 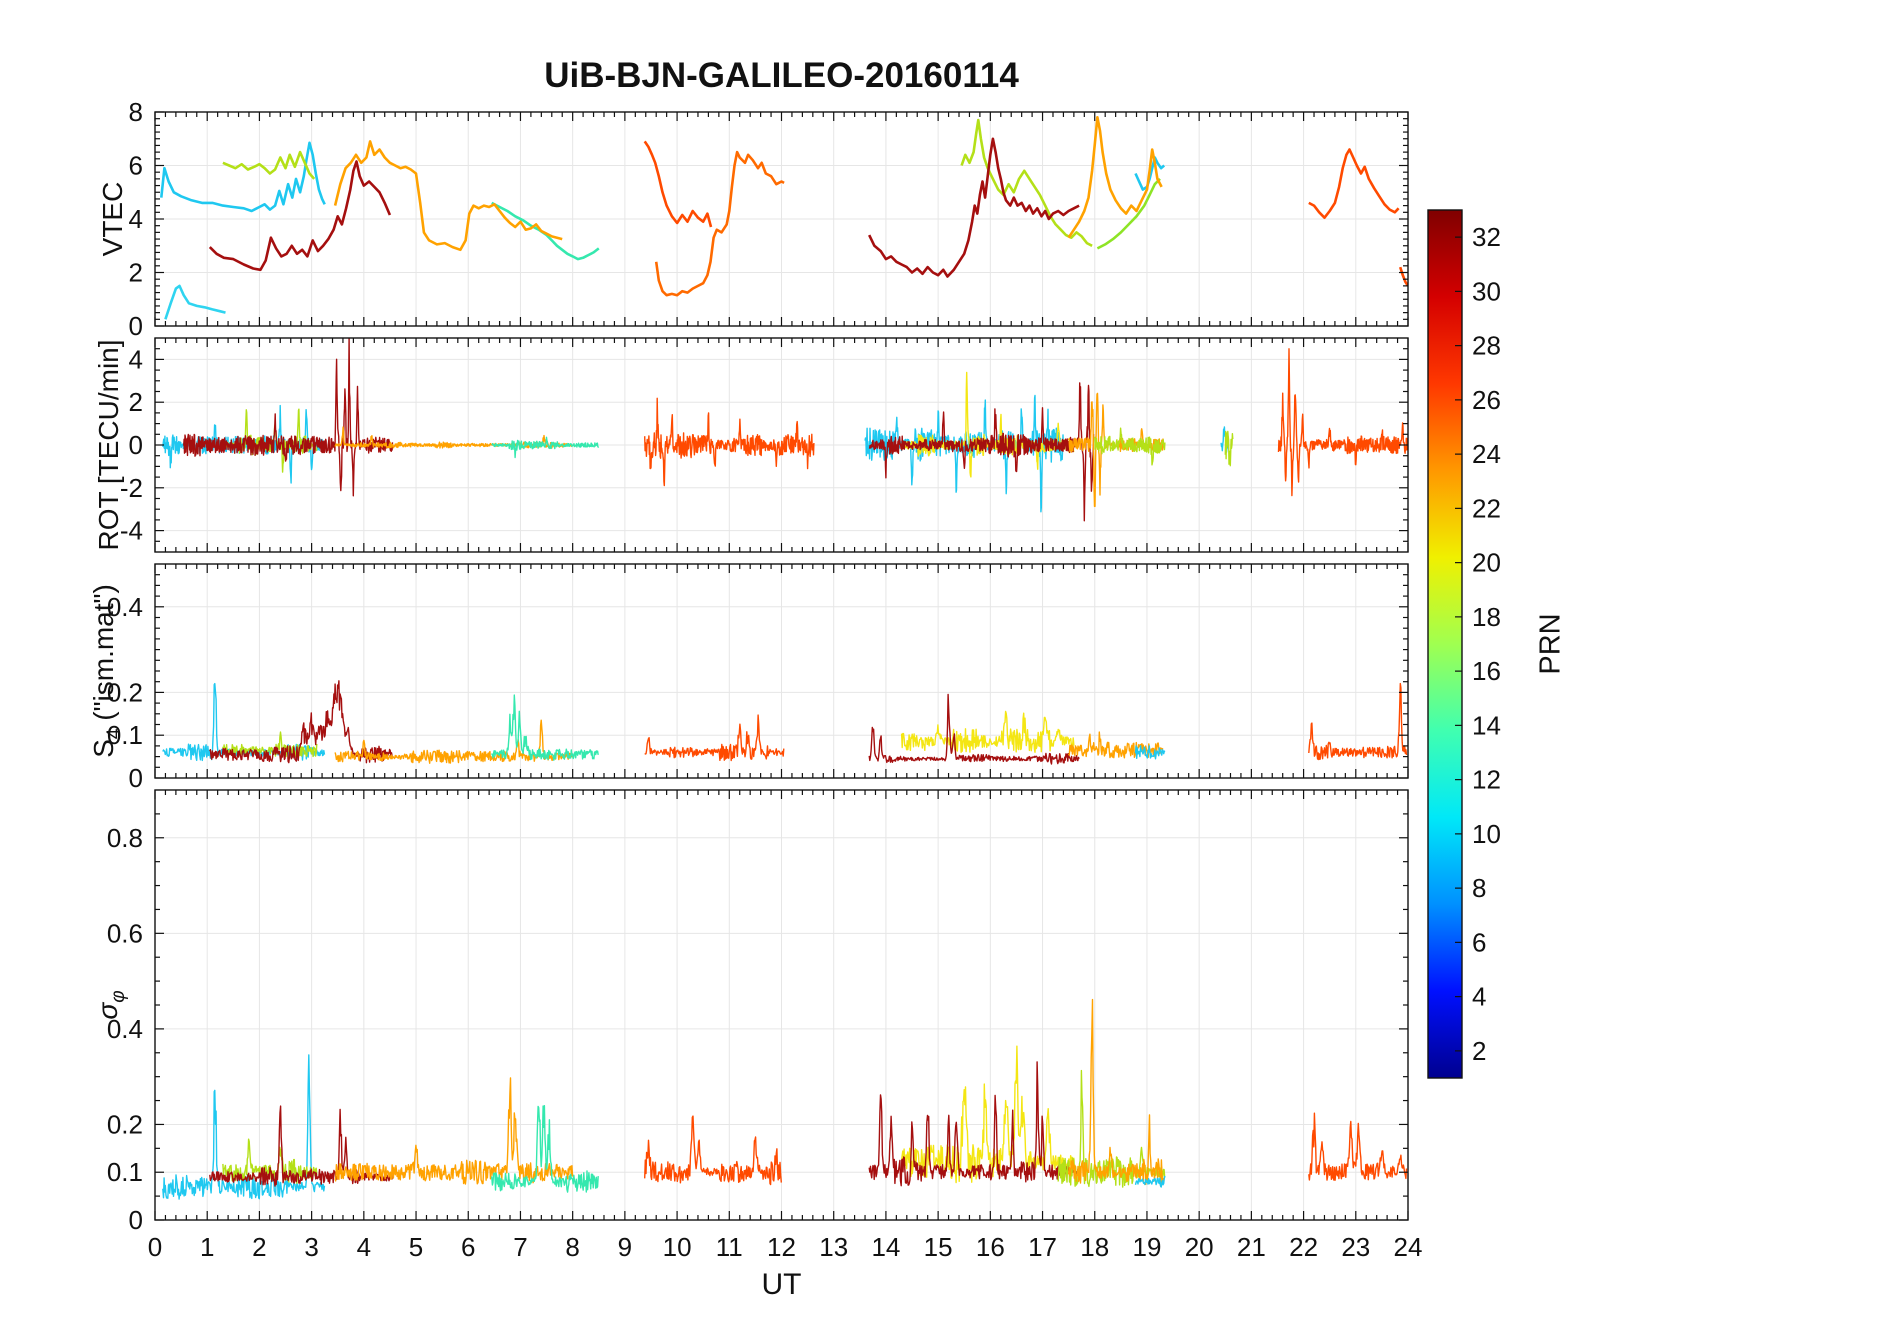 I want to click on s4-frame, so click(x=781, y=671).